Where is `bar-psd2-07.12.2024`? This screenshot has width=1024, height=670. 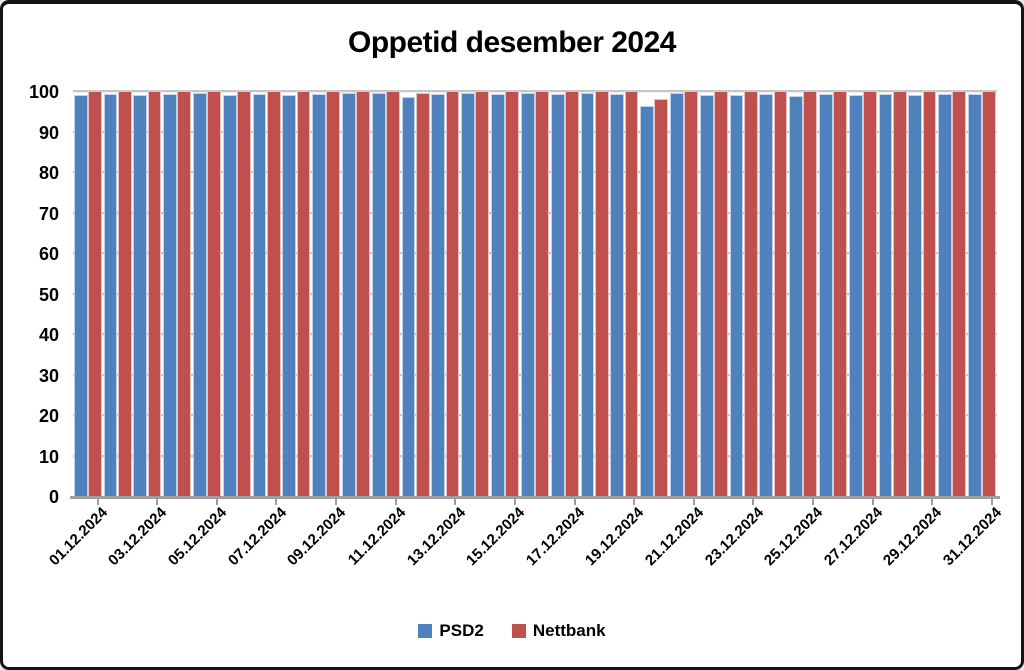
bar-psd2-07.12.2024 is located at coordinates (259, 294).